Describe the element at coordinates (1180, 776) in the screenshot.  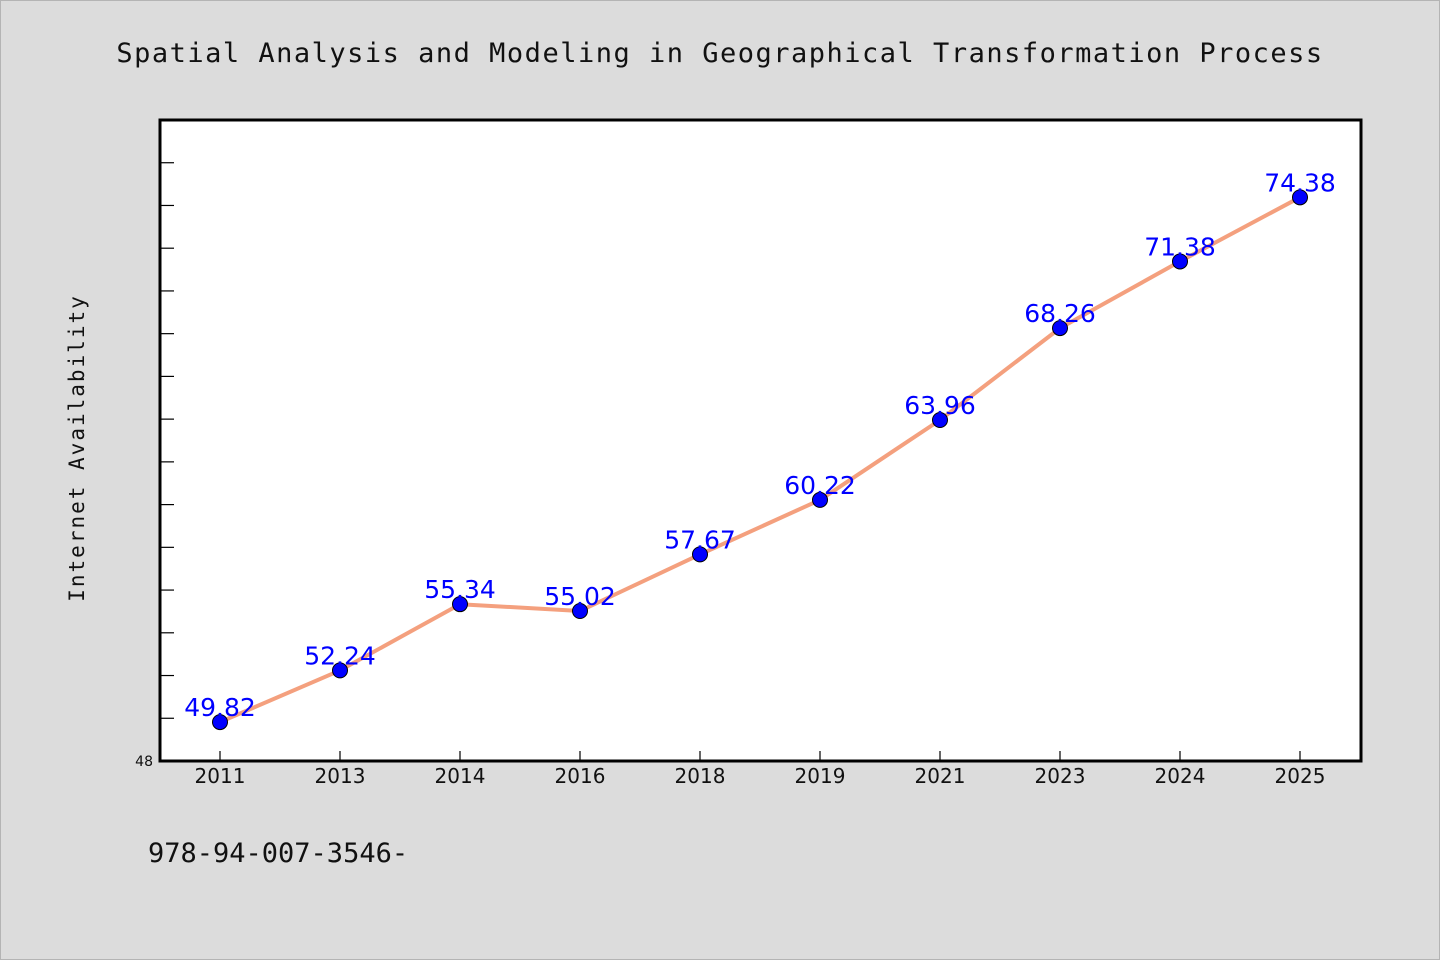
I see `x-tick-label: 2024` at that location.